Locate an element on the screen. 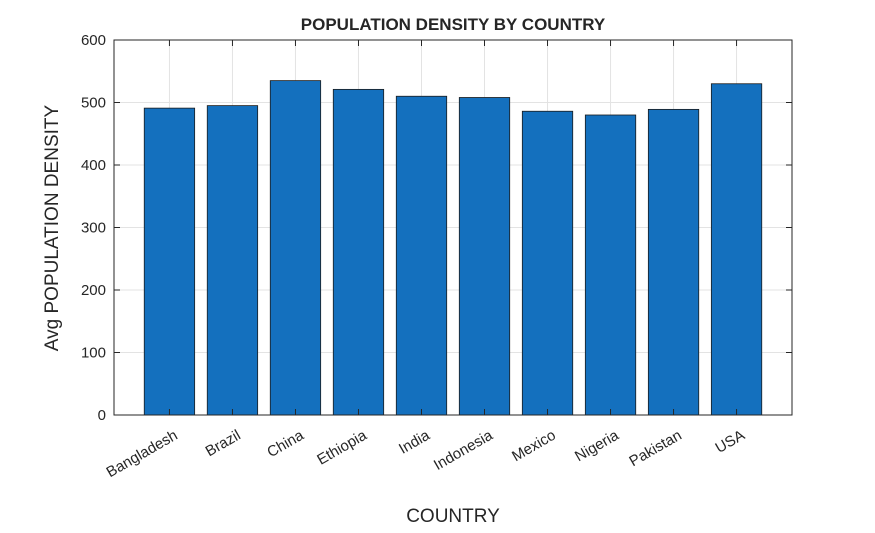 Image resolution: width=875 pixels, height=533 pixels. y-tick-label: 200 is located at coordinates (93, 290).